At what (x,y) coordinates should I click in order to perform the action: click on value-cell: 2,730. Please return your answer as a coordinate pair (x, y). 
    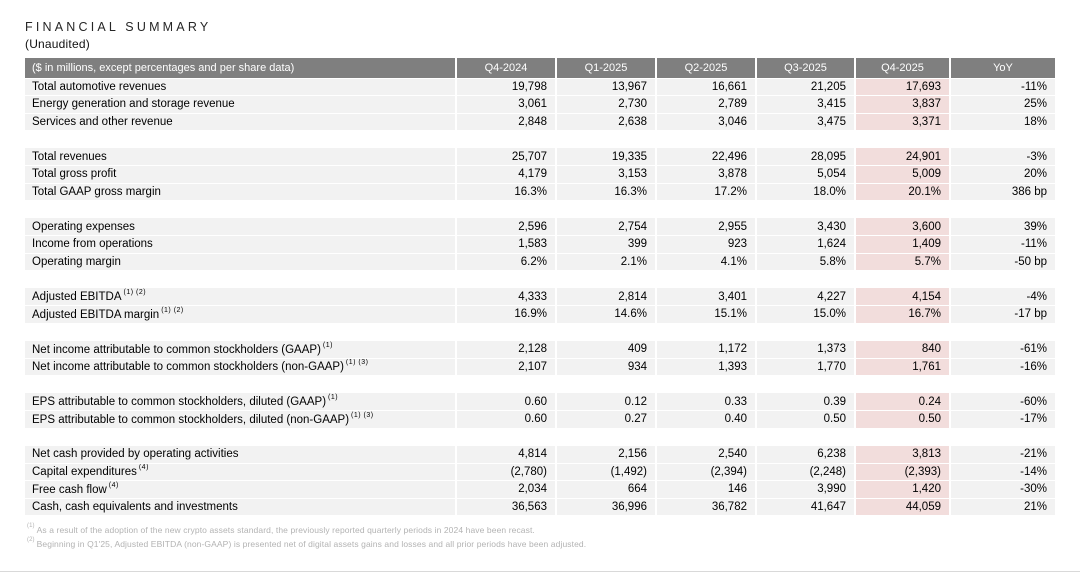
    Looking at the image, I should click on (606, 104).